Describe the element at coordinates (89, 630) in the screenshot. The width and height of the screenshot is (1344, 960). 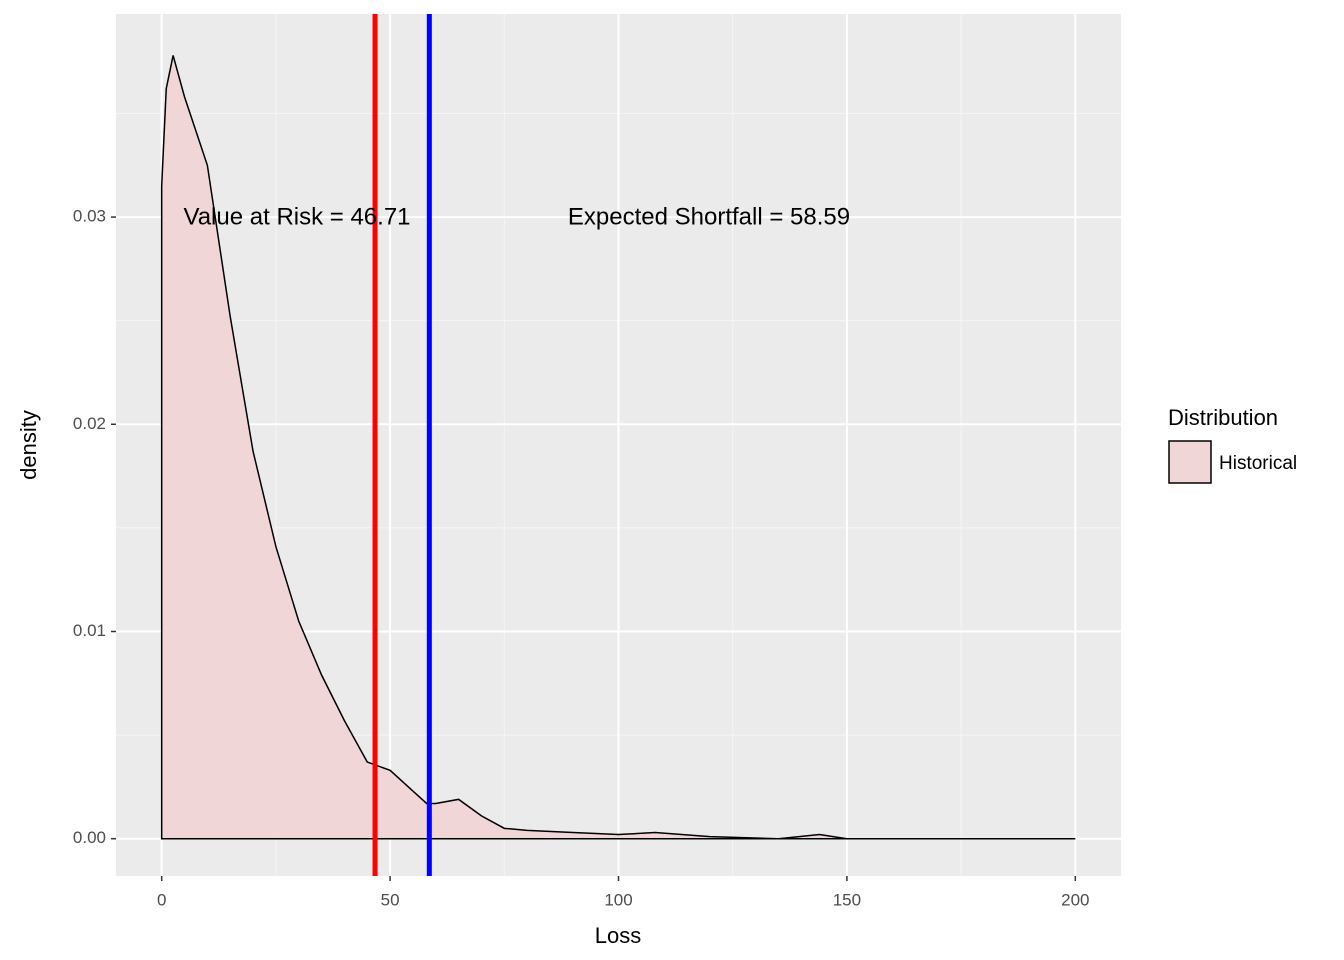
I see `y-tick-label: 0.01` at that location.